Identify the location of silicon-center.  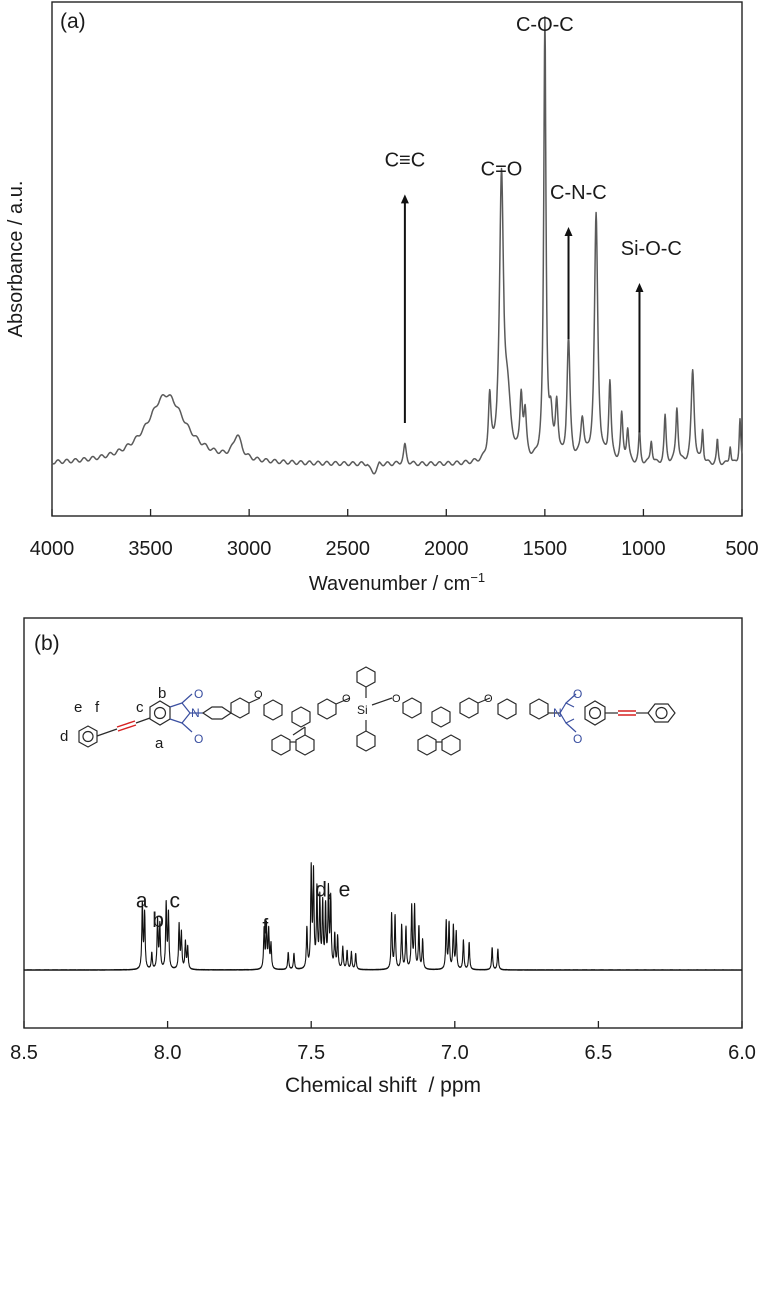
(374, 709).